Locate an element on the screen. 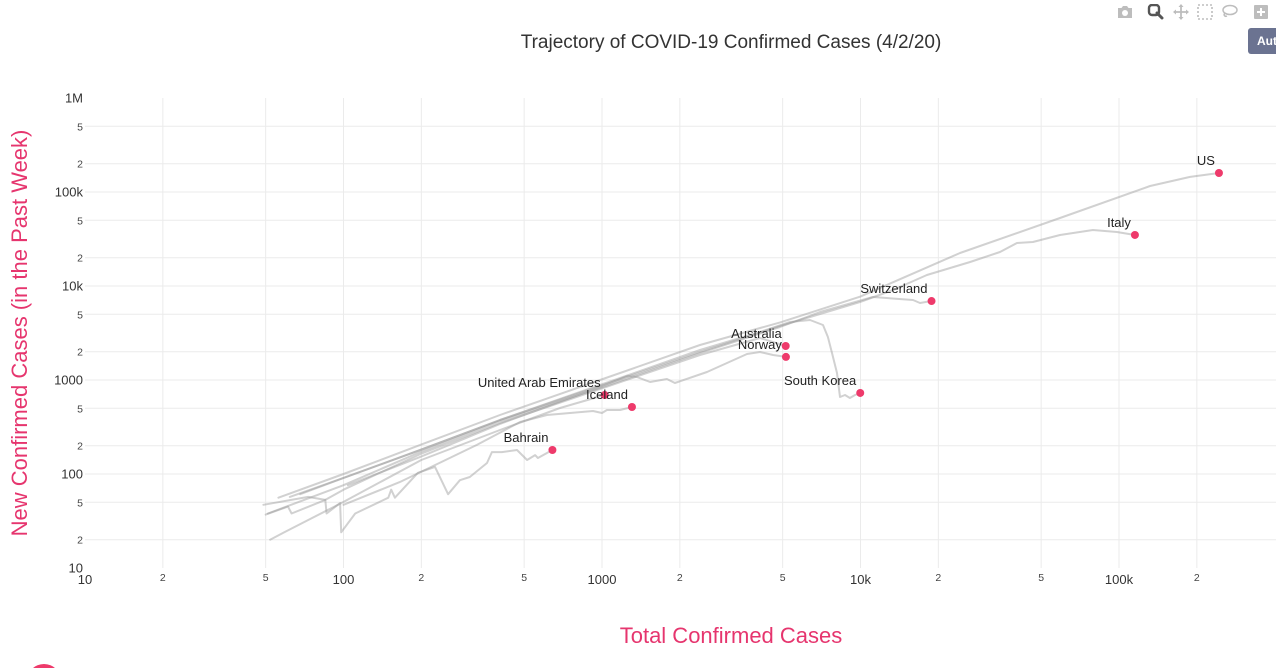  country-label: US is located at coordinates (1206, 160).